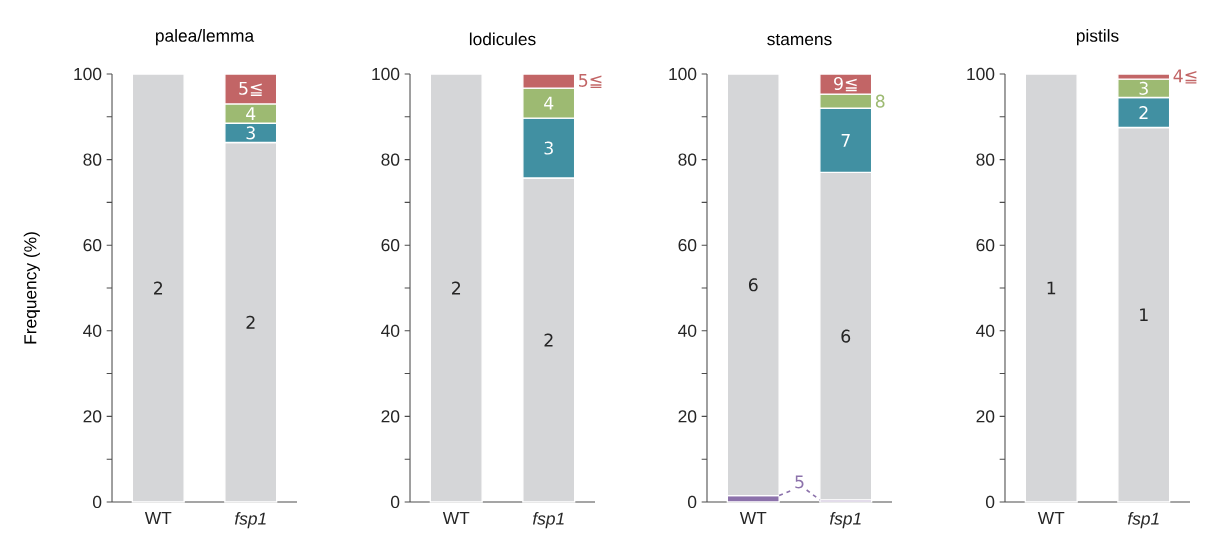 Image resolution: width=1208 pixels, height=542 pixels. What do you see at coordinates (799, 482) in the screenshot?
I see `legend-label: 5` at bounding box center [799, 482].